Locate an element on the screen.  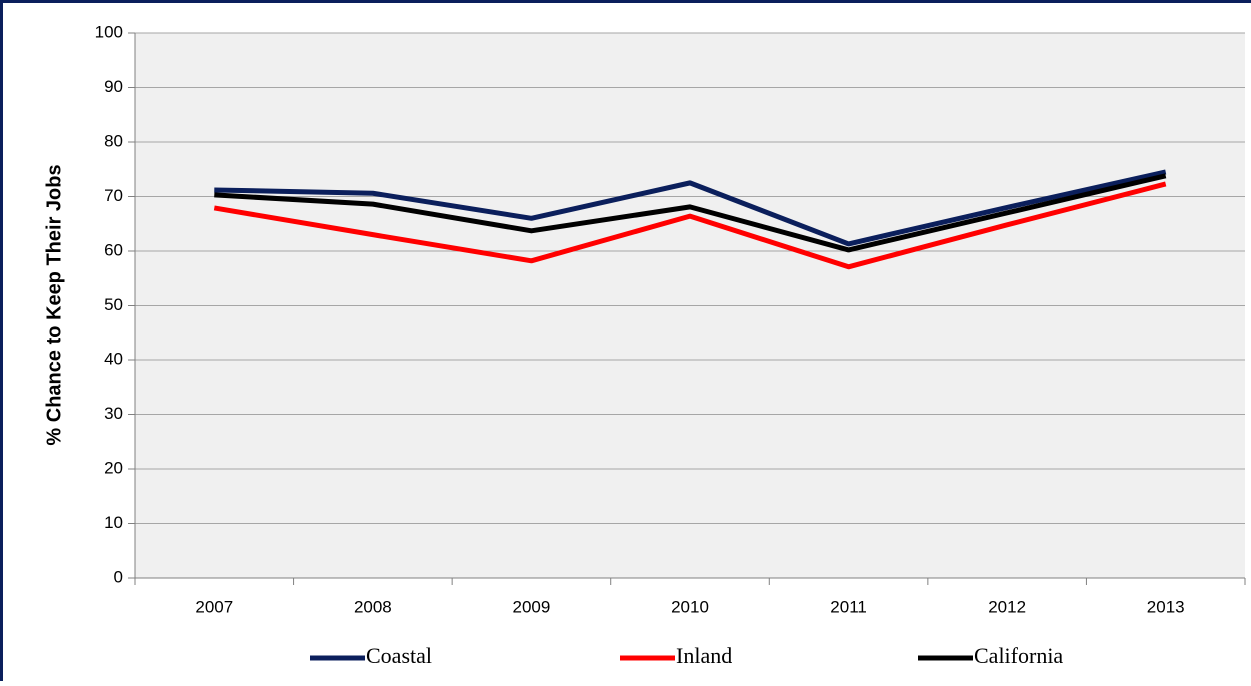
x-tick-label: 2008 is located at coordinates (373, 606).